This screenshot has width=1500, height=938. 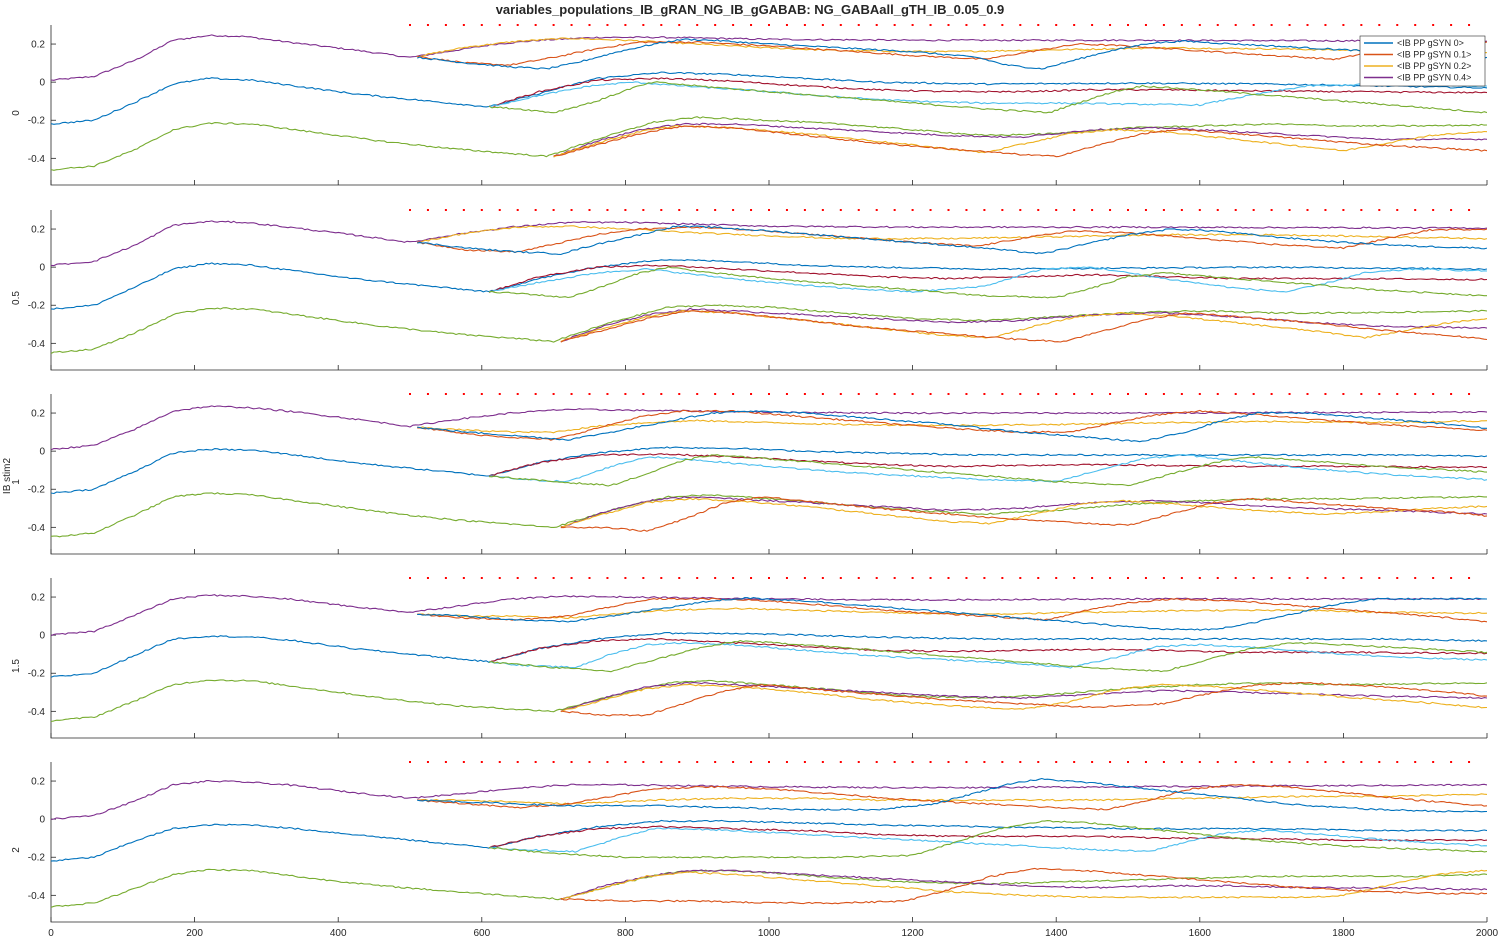 What do you see at coordinates (769, 933) in the screenshot?
I see `x-tick-label: 1000` at bounding box center [769, 933].